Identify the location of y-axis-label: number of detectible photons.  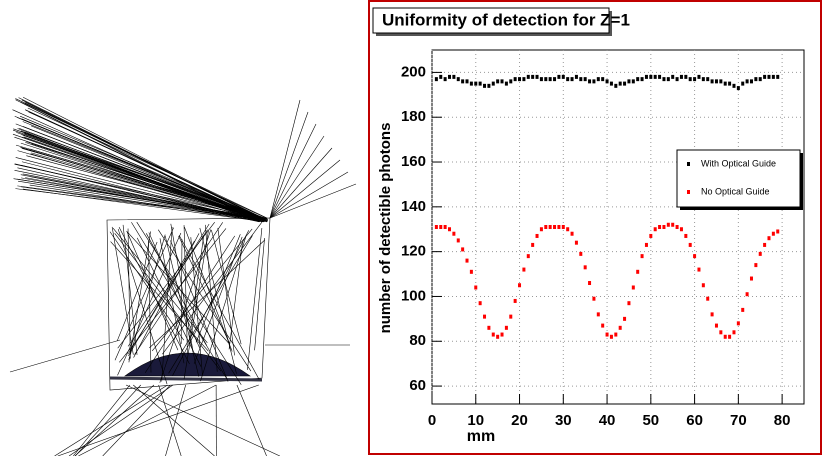
(385, 228).